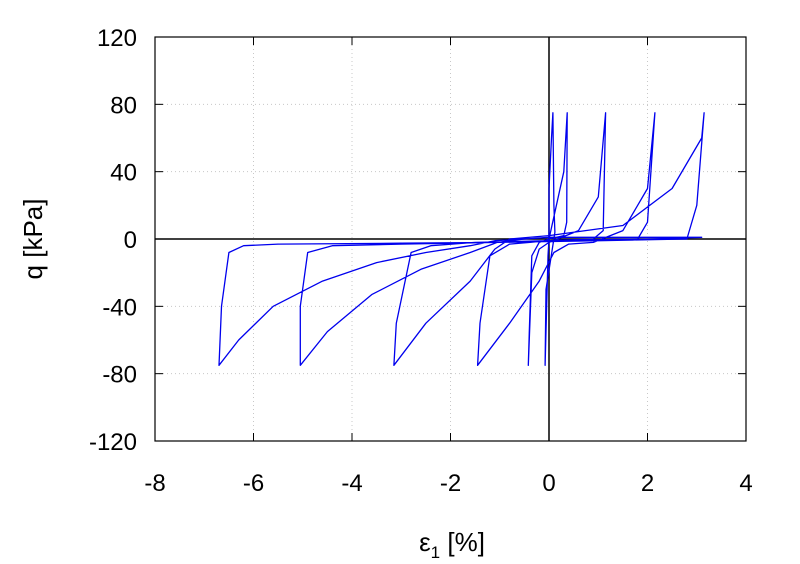 The height and width of the screenshot is (564, 800). Describe the element at coordinates (154, 483) in the screenshot. I see `x-tick-label: -8` at that location.